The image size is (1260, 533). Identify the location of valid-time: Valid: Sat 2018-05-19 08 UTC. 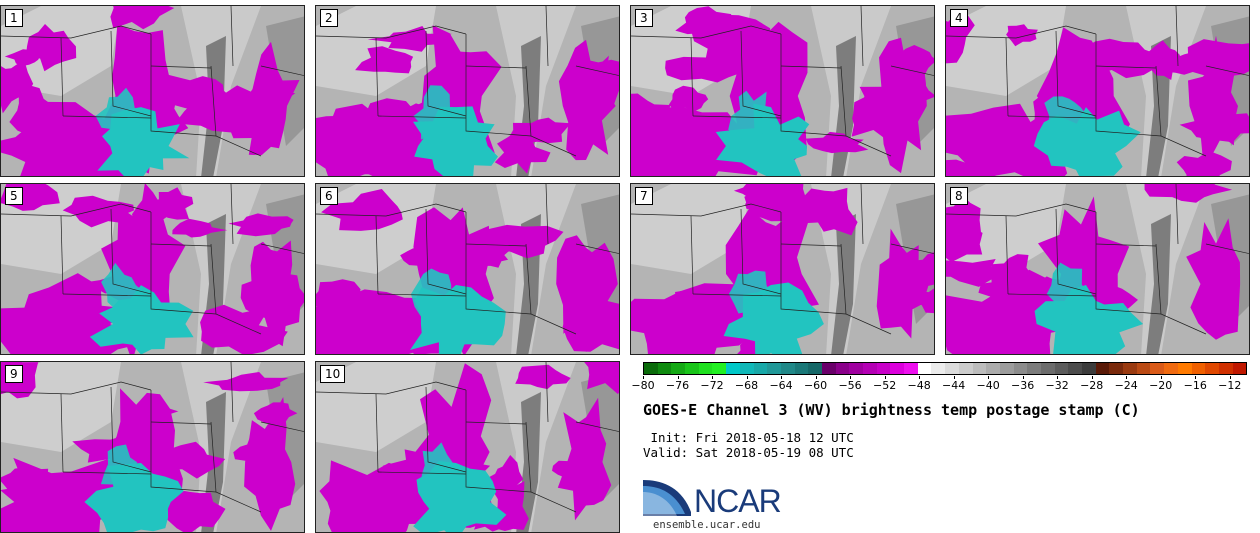
(748, 452).